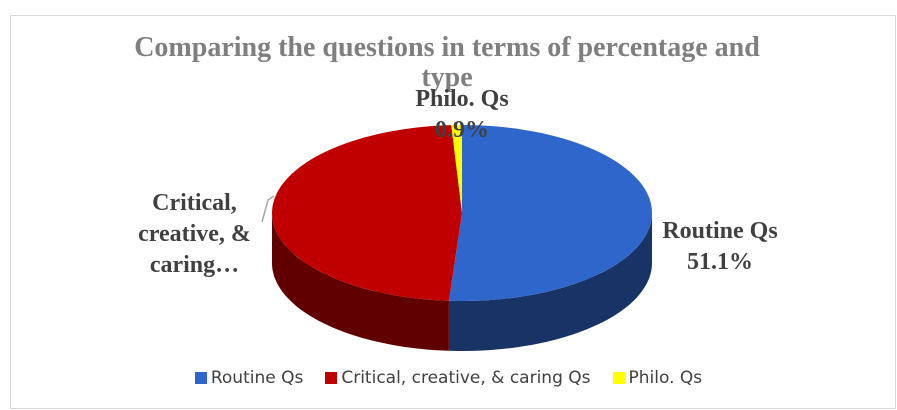  I want to click on legend-item: Routine Qs, so click(249, 378).